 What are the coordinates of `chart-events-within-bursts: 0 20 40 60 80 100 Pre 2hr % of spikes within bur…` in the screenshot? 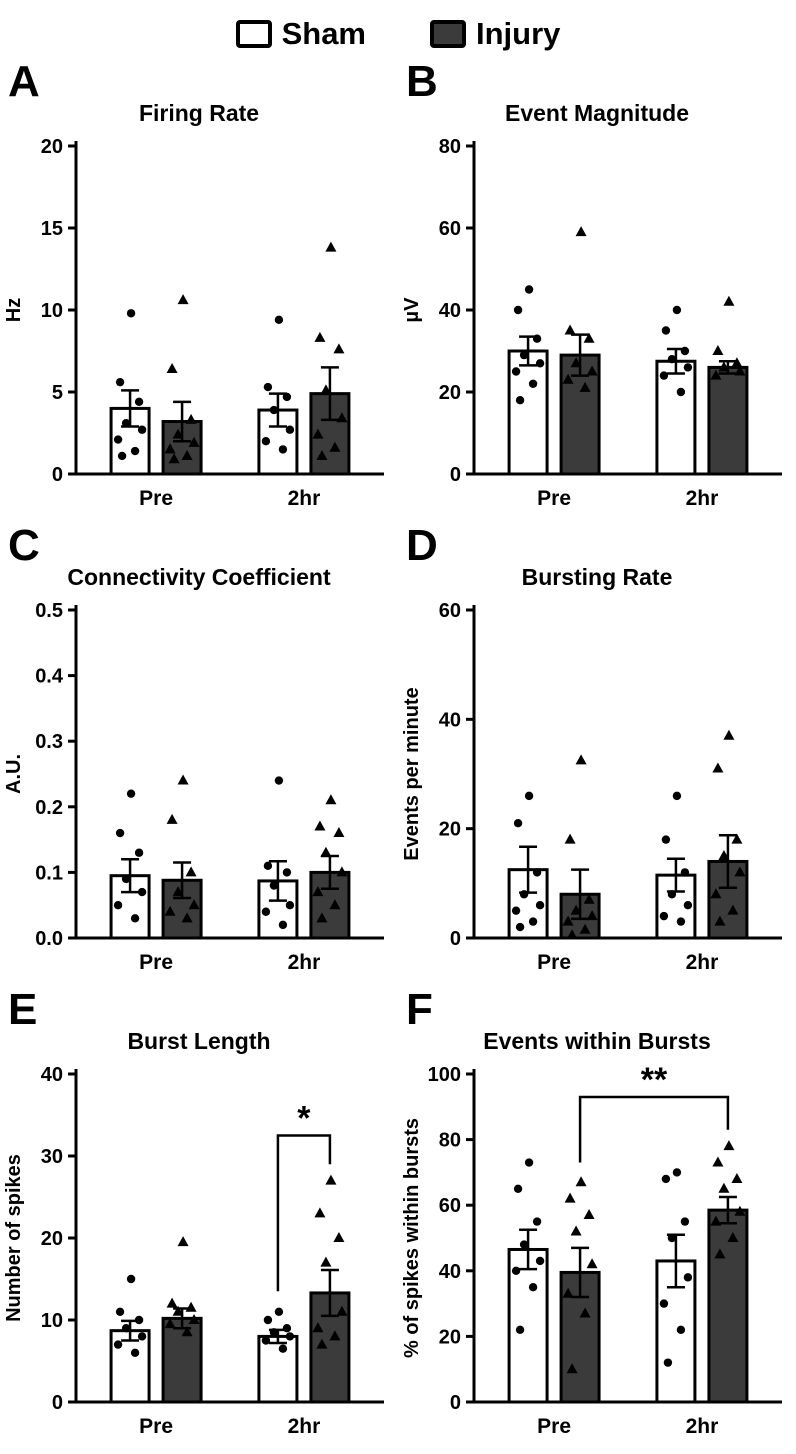 It's located at (591, 1249).